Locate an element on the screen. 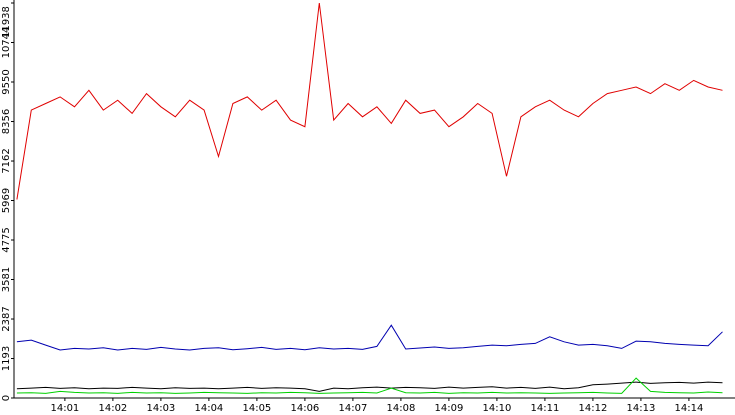  x-tick-label: 14:13 is located at coordinates (641, 408).